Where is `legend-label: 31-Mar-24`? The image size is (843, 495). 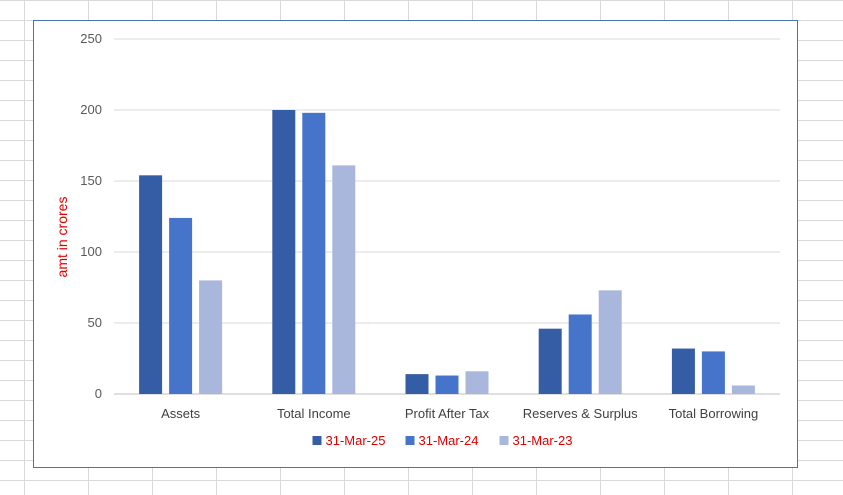
legend-label: 31-Mar-24 is located at coordinates (449, 440).